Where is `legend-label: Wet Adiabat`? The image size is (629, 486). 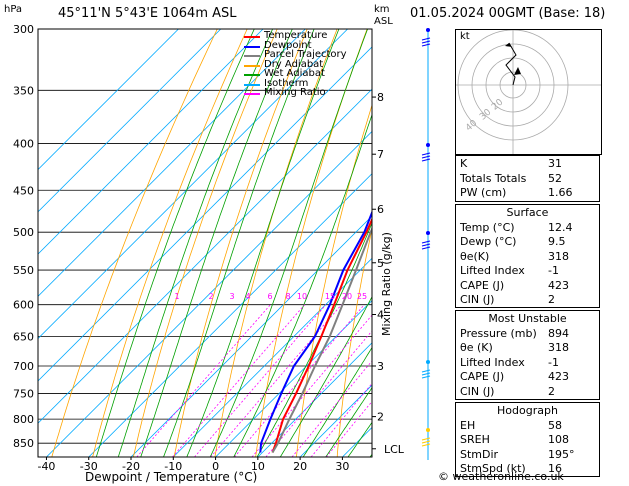
legend-label: Wet Adiabat is located at coordinates (294, 73).